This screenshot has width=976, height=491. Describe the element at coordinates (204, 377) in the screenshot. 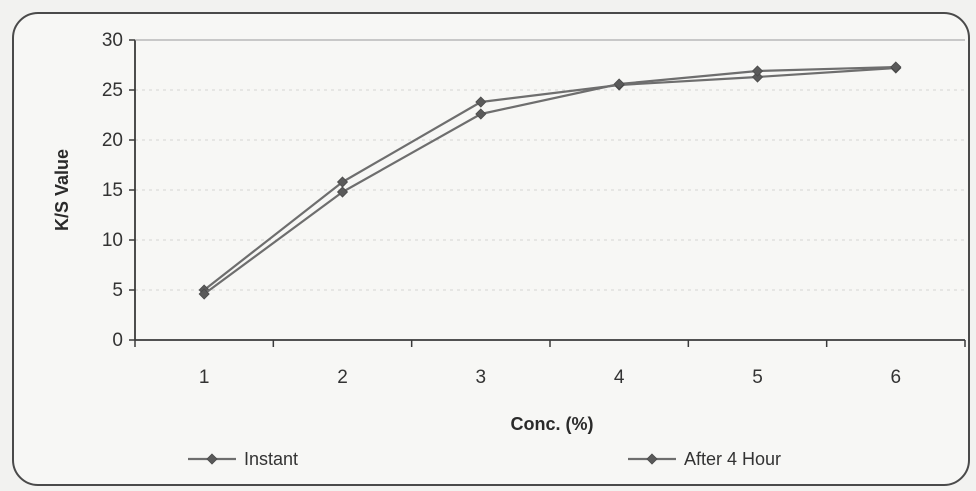

I see `x-tick-label: 1` at that location.